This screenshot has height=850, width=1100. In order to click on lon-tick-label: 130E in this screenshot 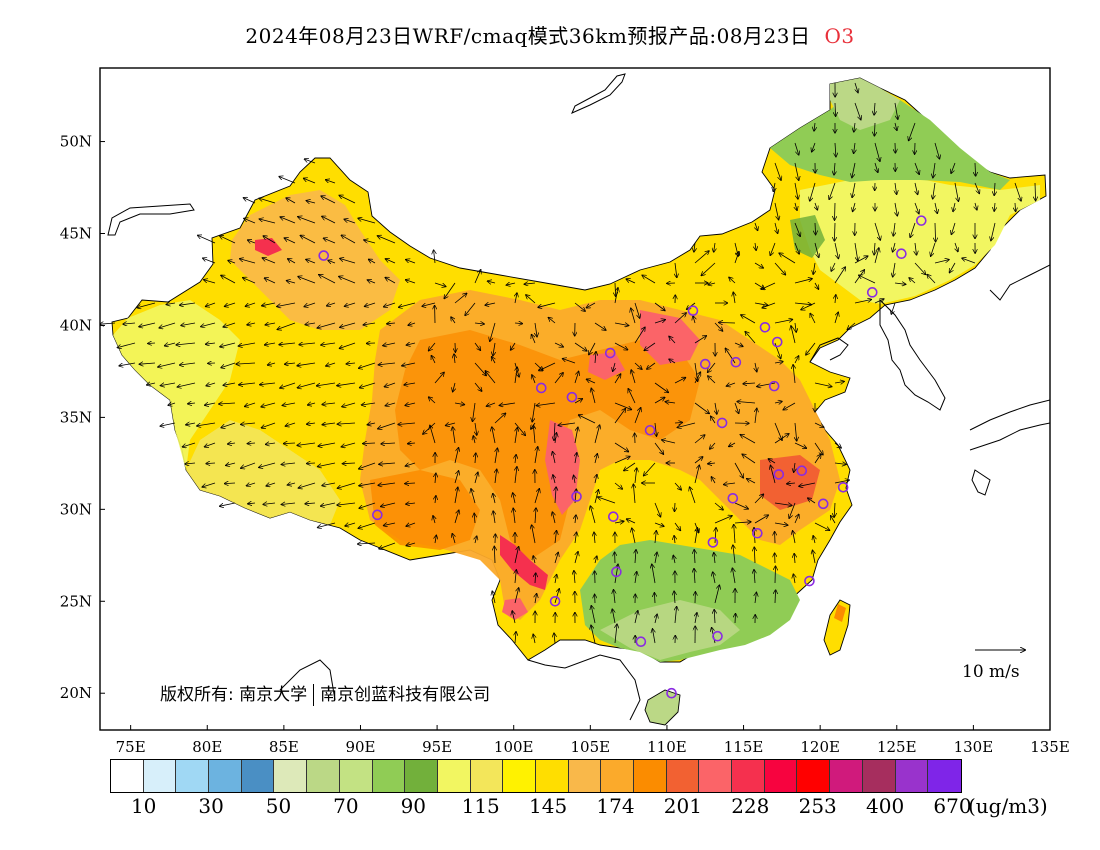, I will do `click(974, 747)`.